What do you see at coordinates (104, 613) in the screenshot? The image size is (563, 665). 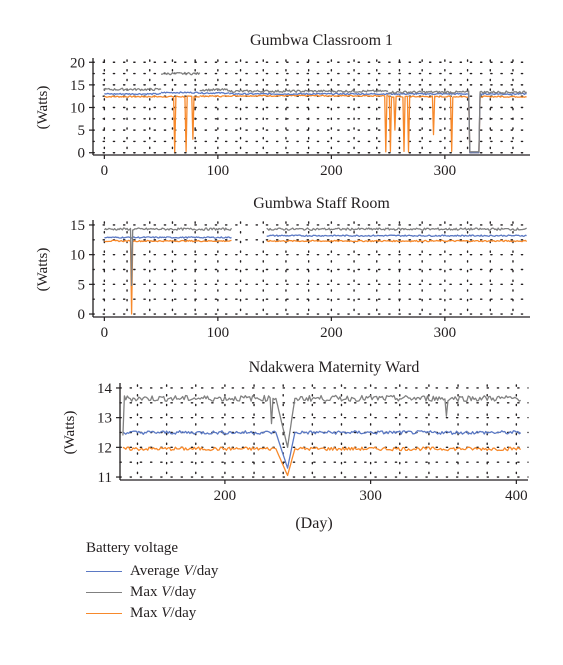 I see `legend-swatch-max-orange` at bounding box center [104, 613].